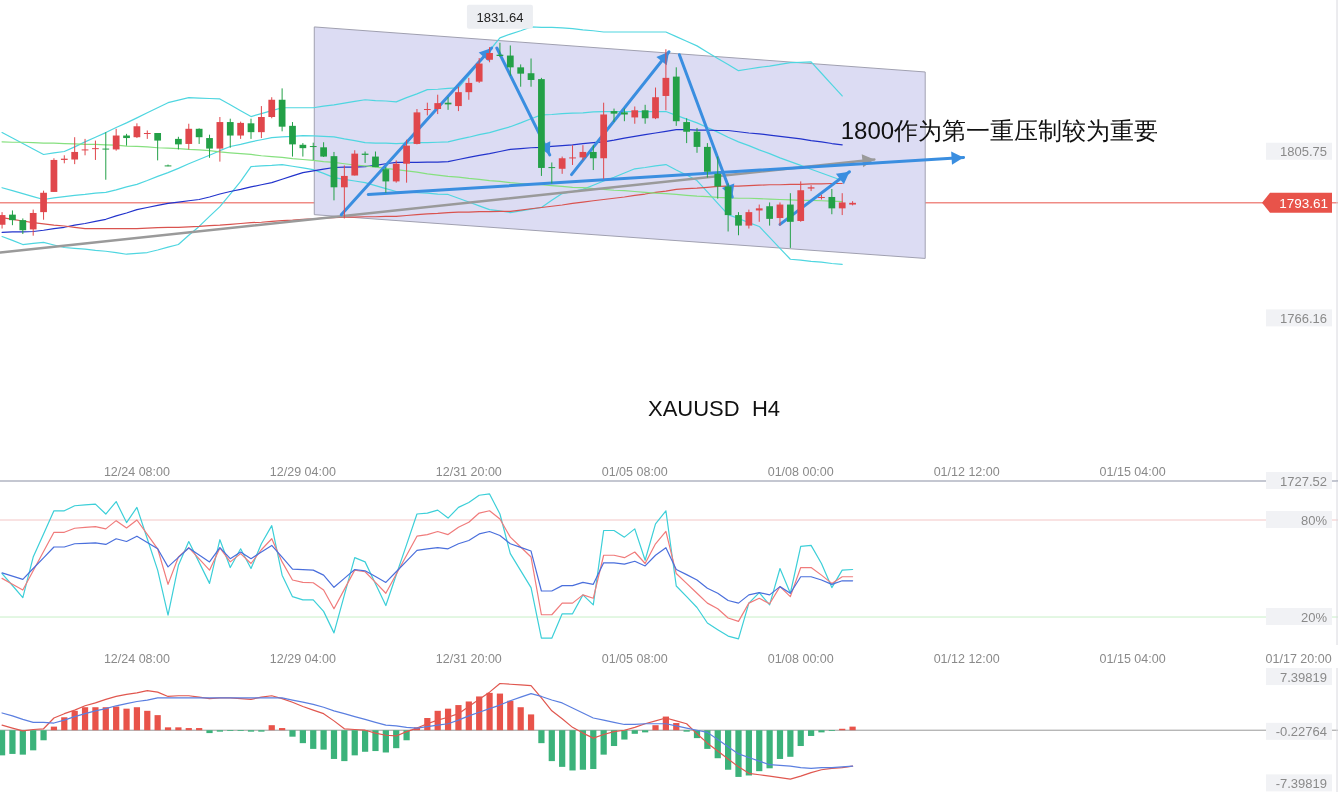  What do you see at coordinates (1299, 519) in the screenshot?
I see `y-tick: 80%` at bounding box center [1299, 519].